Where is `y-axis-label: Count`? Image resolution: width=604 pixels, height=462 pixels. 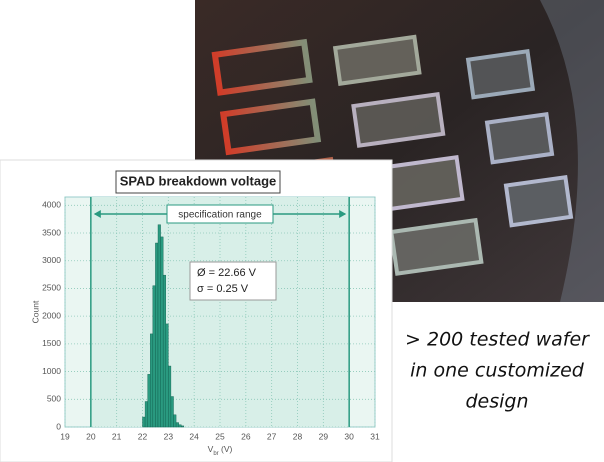 y-axis-label: Count is located at coordinates (35, 311).